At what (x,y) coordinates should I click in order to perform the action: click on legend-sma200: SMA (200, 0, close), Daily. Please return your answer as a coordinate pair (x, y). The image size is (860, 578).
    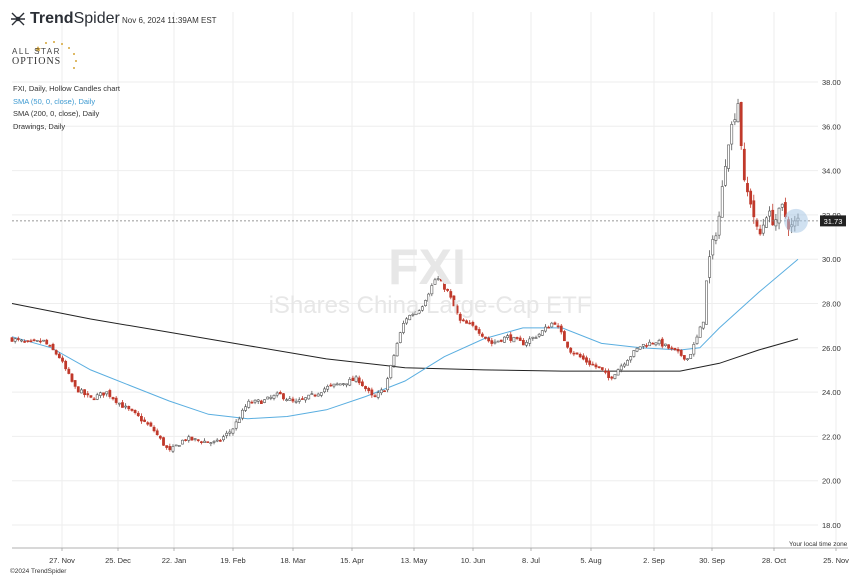
    Looking at the image, I should click on (56, 113).